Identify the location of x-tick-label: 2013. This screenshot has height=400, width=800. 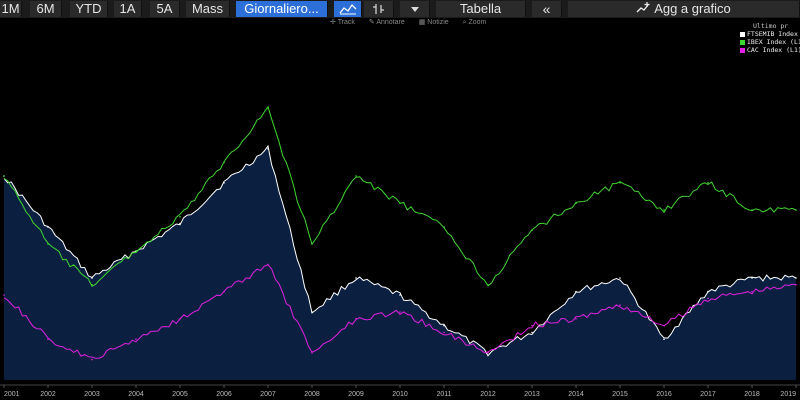
(532, 394).